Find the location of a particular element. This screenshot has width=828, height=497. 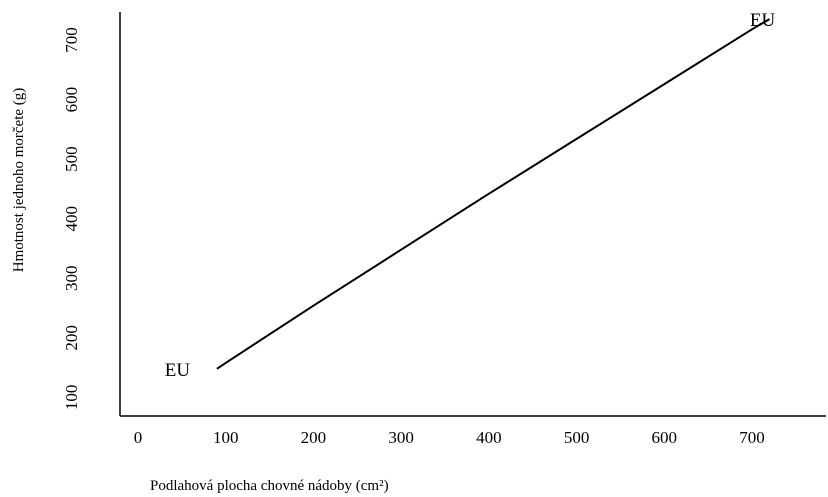

x-tick-label: 100 is located at coordinates (226, 437).